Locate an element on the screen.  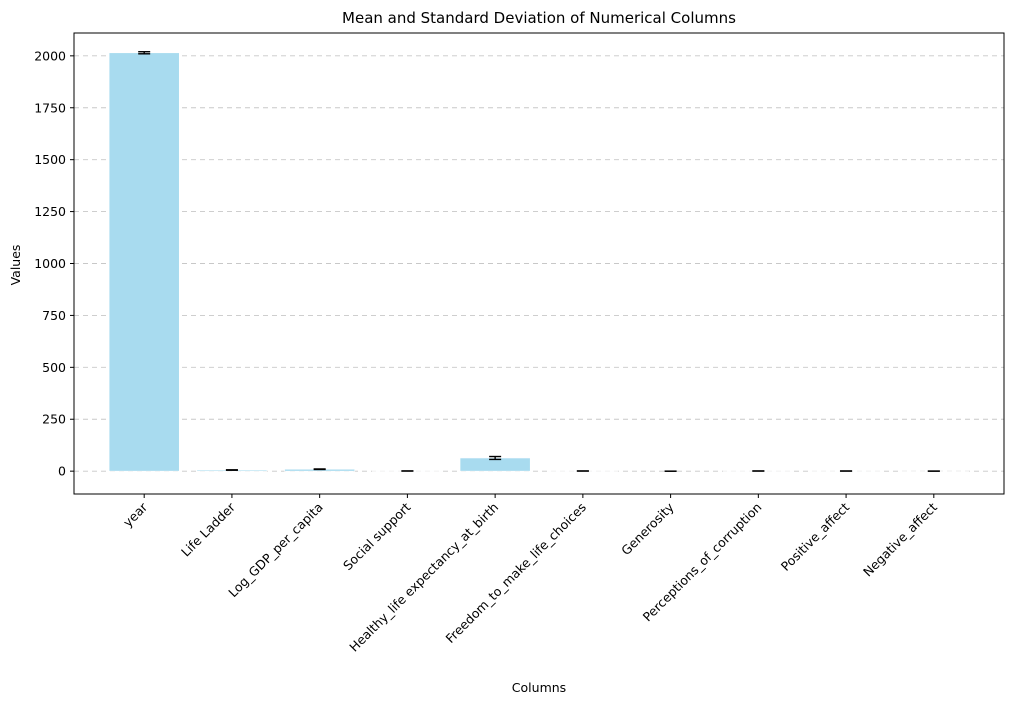
y-tick-label: 2000 is located at coordinates (50, 55).